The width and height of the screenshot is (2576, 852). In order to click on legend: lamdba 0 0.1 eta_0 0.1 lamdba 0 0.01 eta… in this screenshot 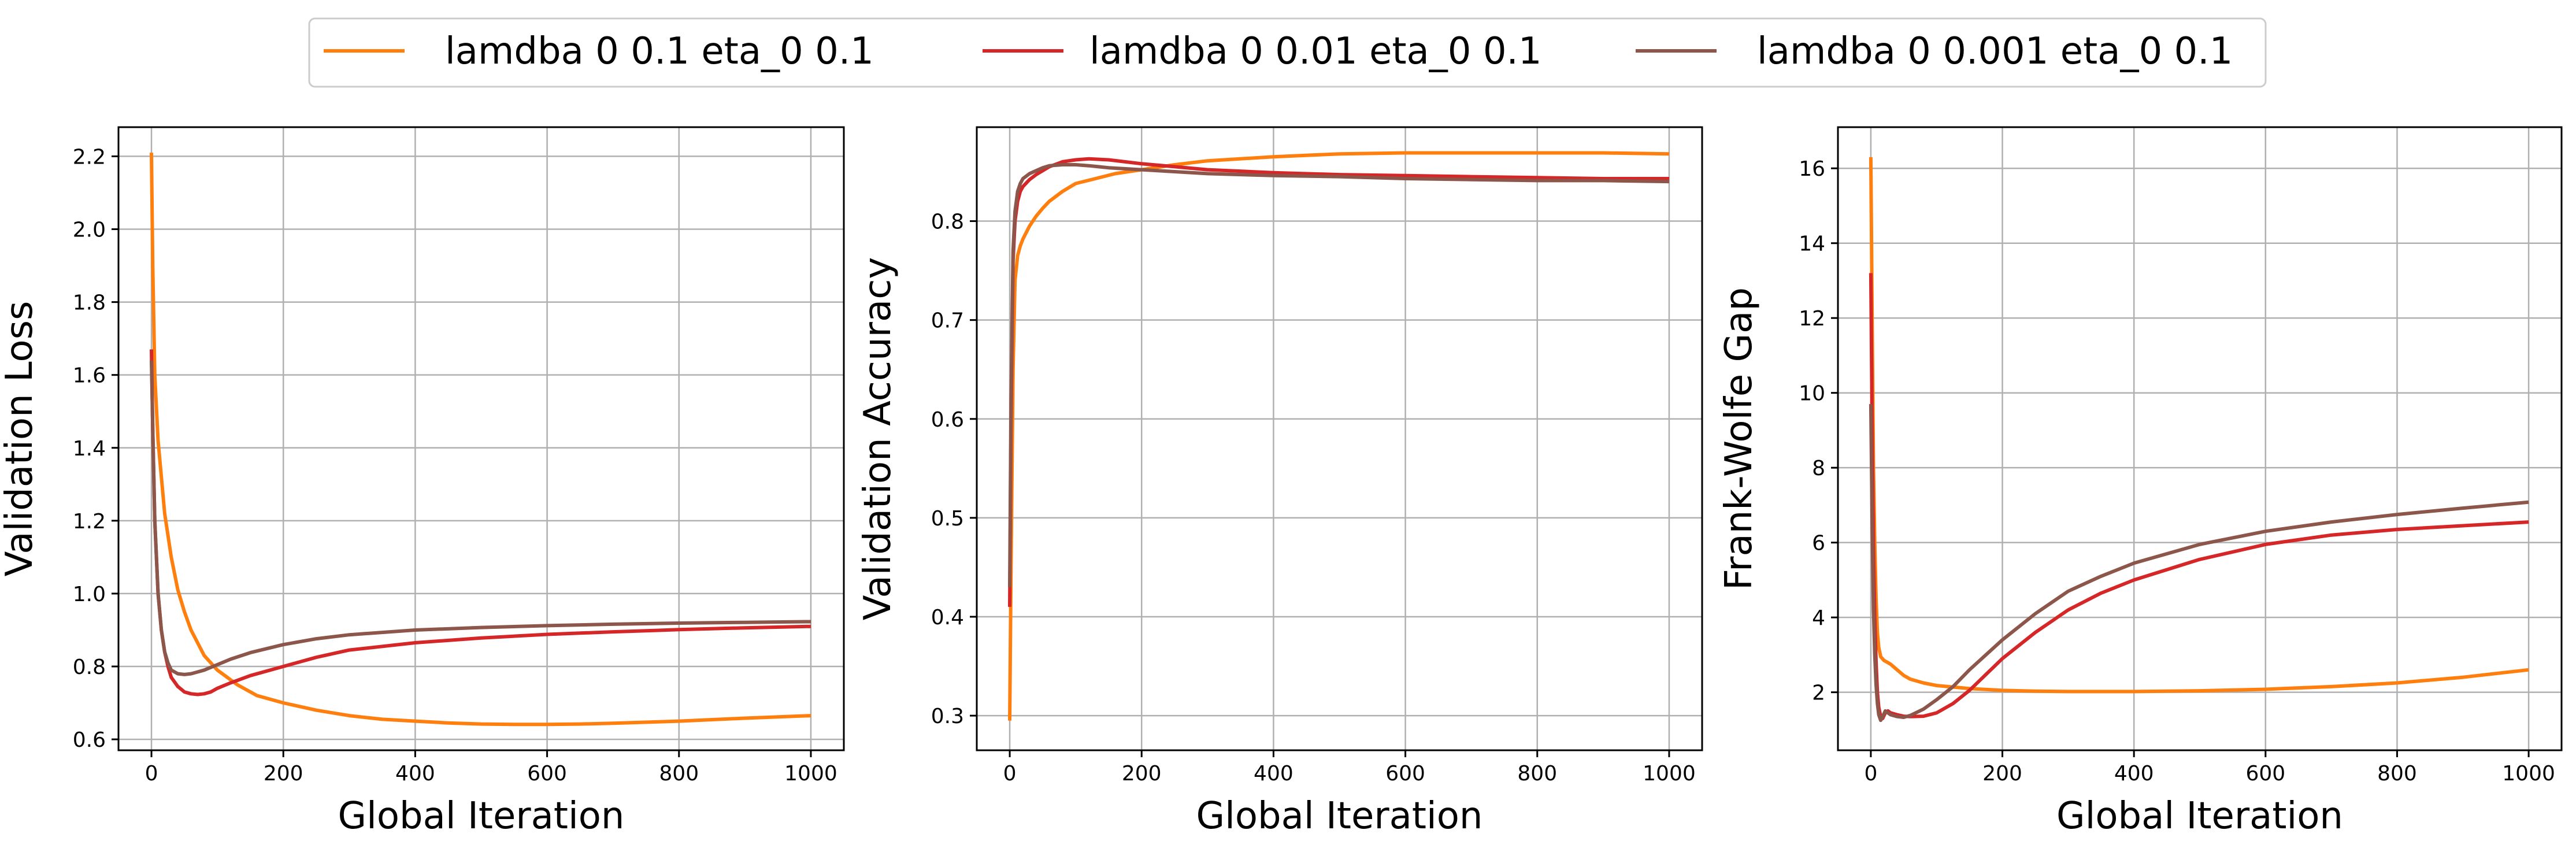, I will do `click(1287, 53)`.